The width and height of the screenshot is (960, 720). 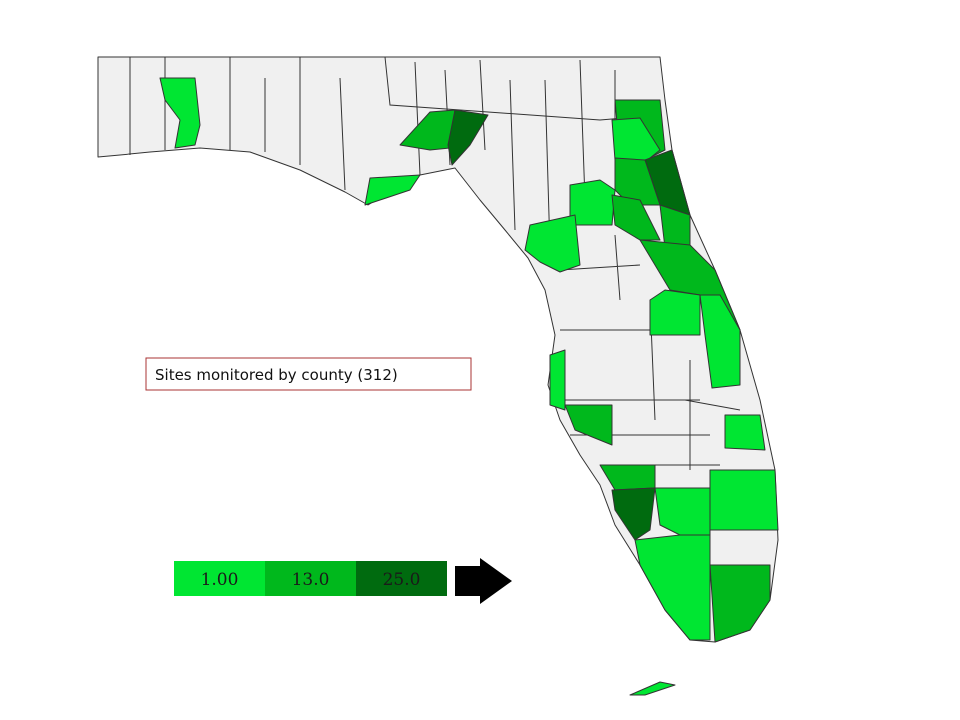 What do you see at coordinates (276, 375) in the screenshot?
I see `caption-title: Sites monitored by county (312)` at bounding box center [276, 375].